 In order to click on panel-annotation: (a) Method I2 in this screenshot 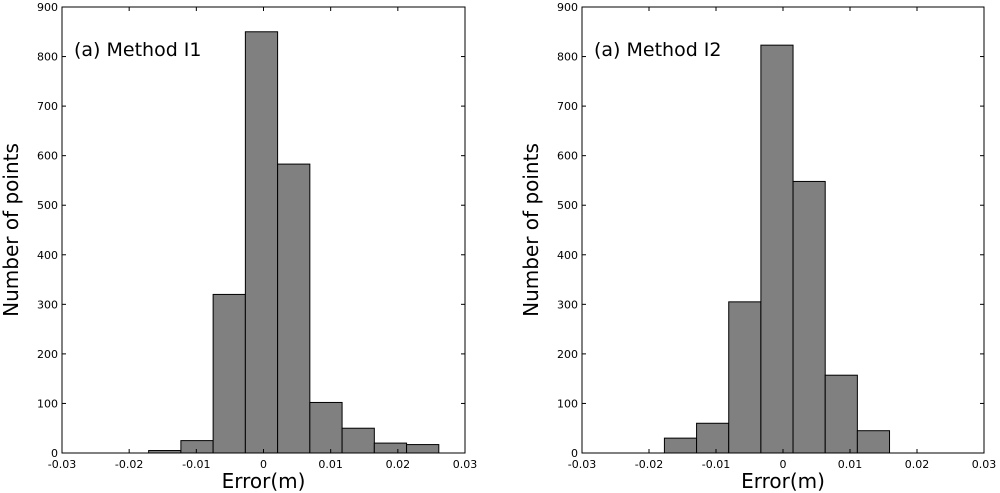, I will do `click(658, 50)`.